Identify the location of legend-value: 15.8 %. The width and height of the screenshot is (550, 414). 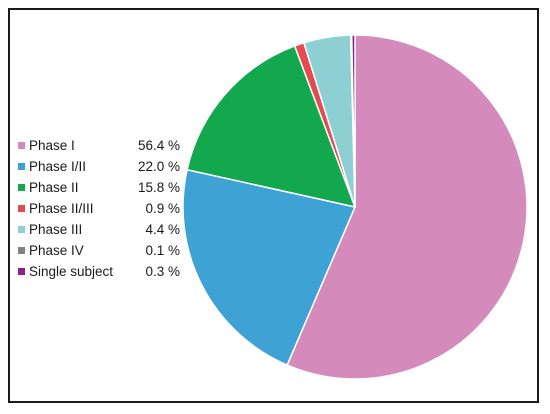
(158, 187).